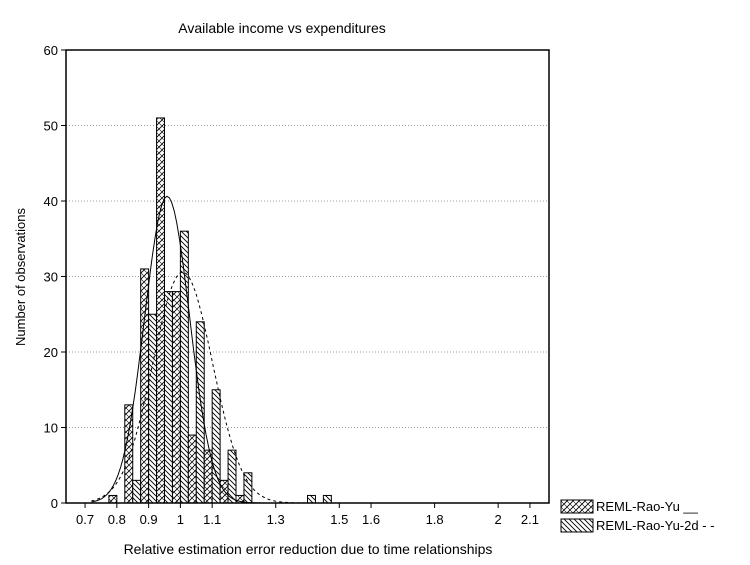 This screenshot has height=565, width=750. I want to click on x-tick-label: 0.9, so click(149, 519).